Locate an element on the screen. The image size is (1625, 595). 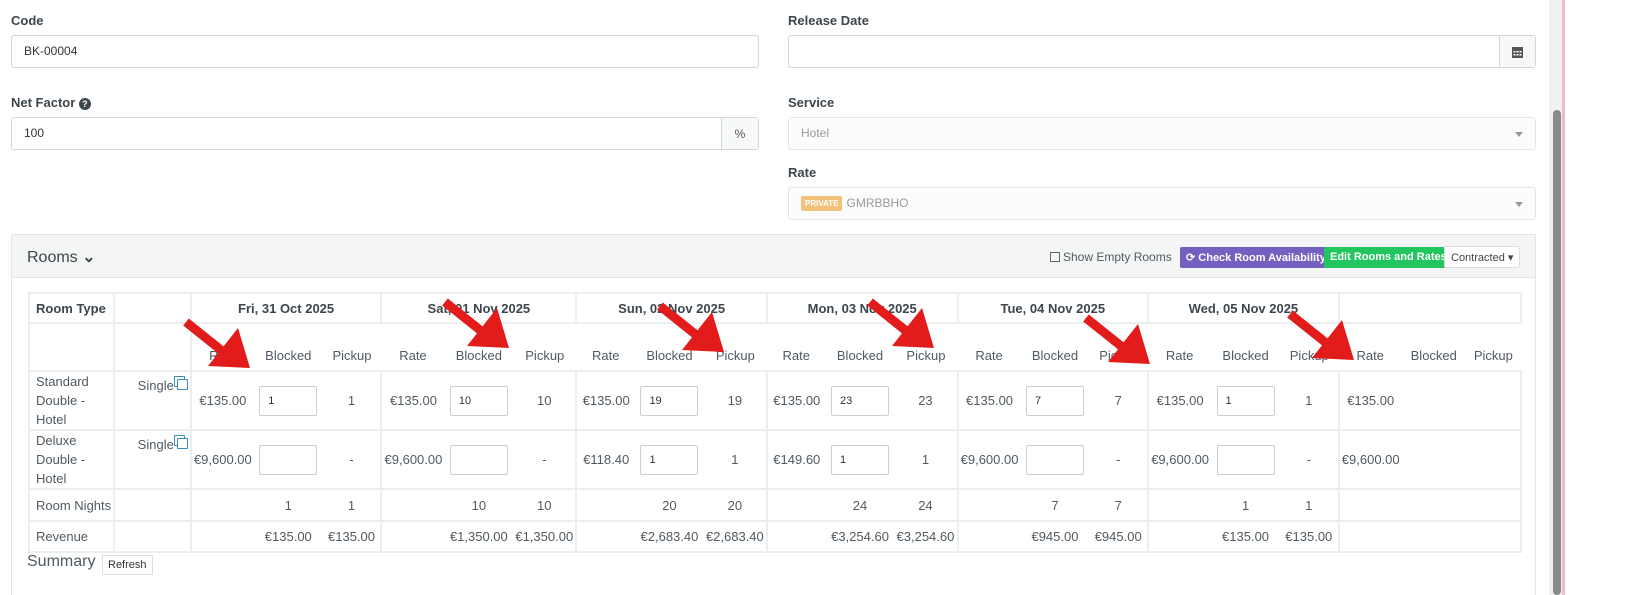
nights-pickup: 24 is located at coordinates (926, 505).